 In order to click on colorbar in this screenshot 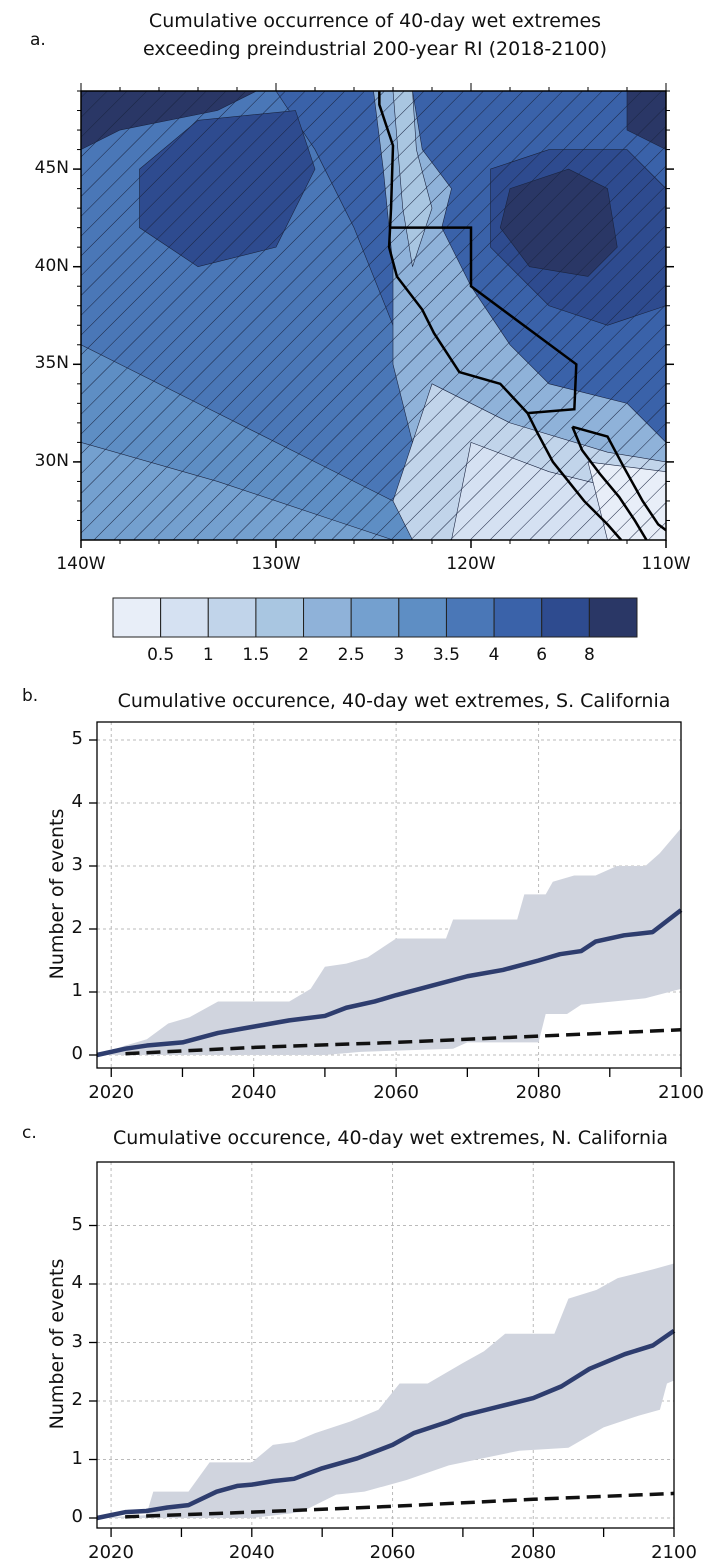, I will do `click(375, 617)`.